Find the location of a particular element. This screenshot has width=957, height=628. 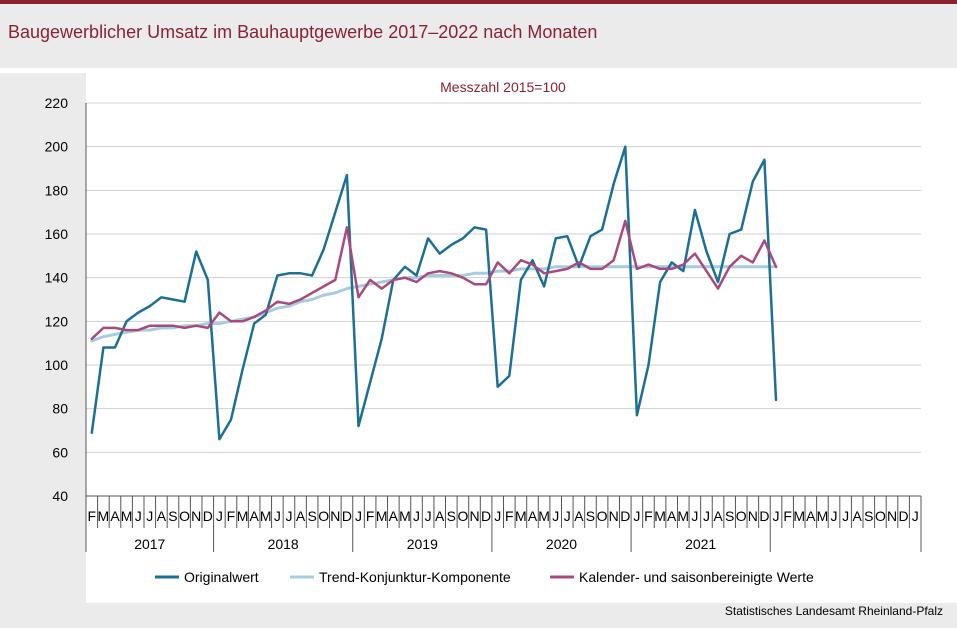

y-tick-label: 220 is located at coordinates (57, 103).